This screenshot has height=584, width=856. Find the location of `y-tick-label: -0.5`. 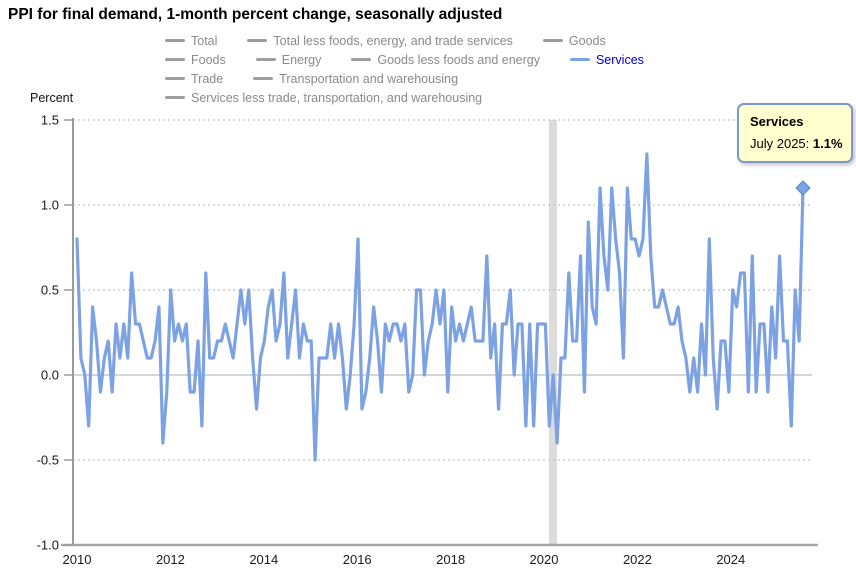

y-tick-label: -0.5 is located at coordinates (48, 460).